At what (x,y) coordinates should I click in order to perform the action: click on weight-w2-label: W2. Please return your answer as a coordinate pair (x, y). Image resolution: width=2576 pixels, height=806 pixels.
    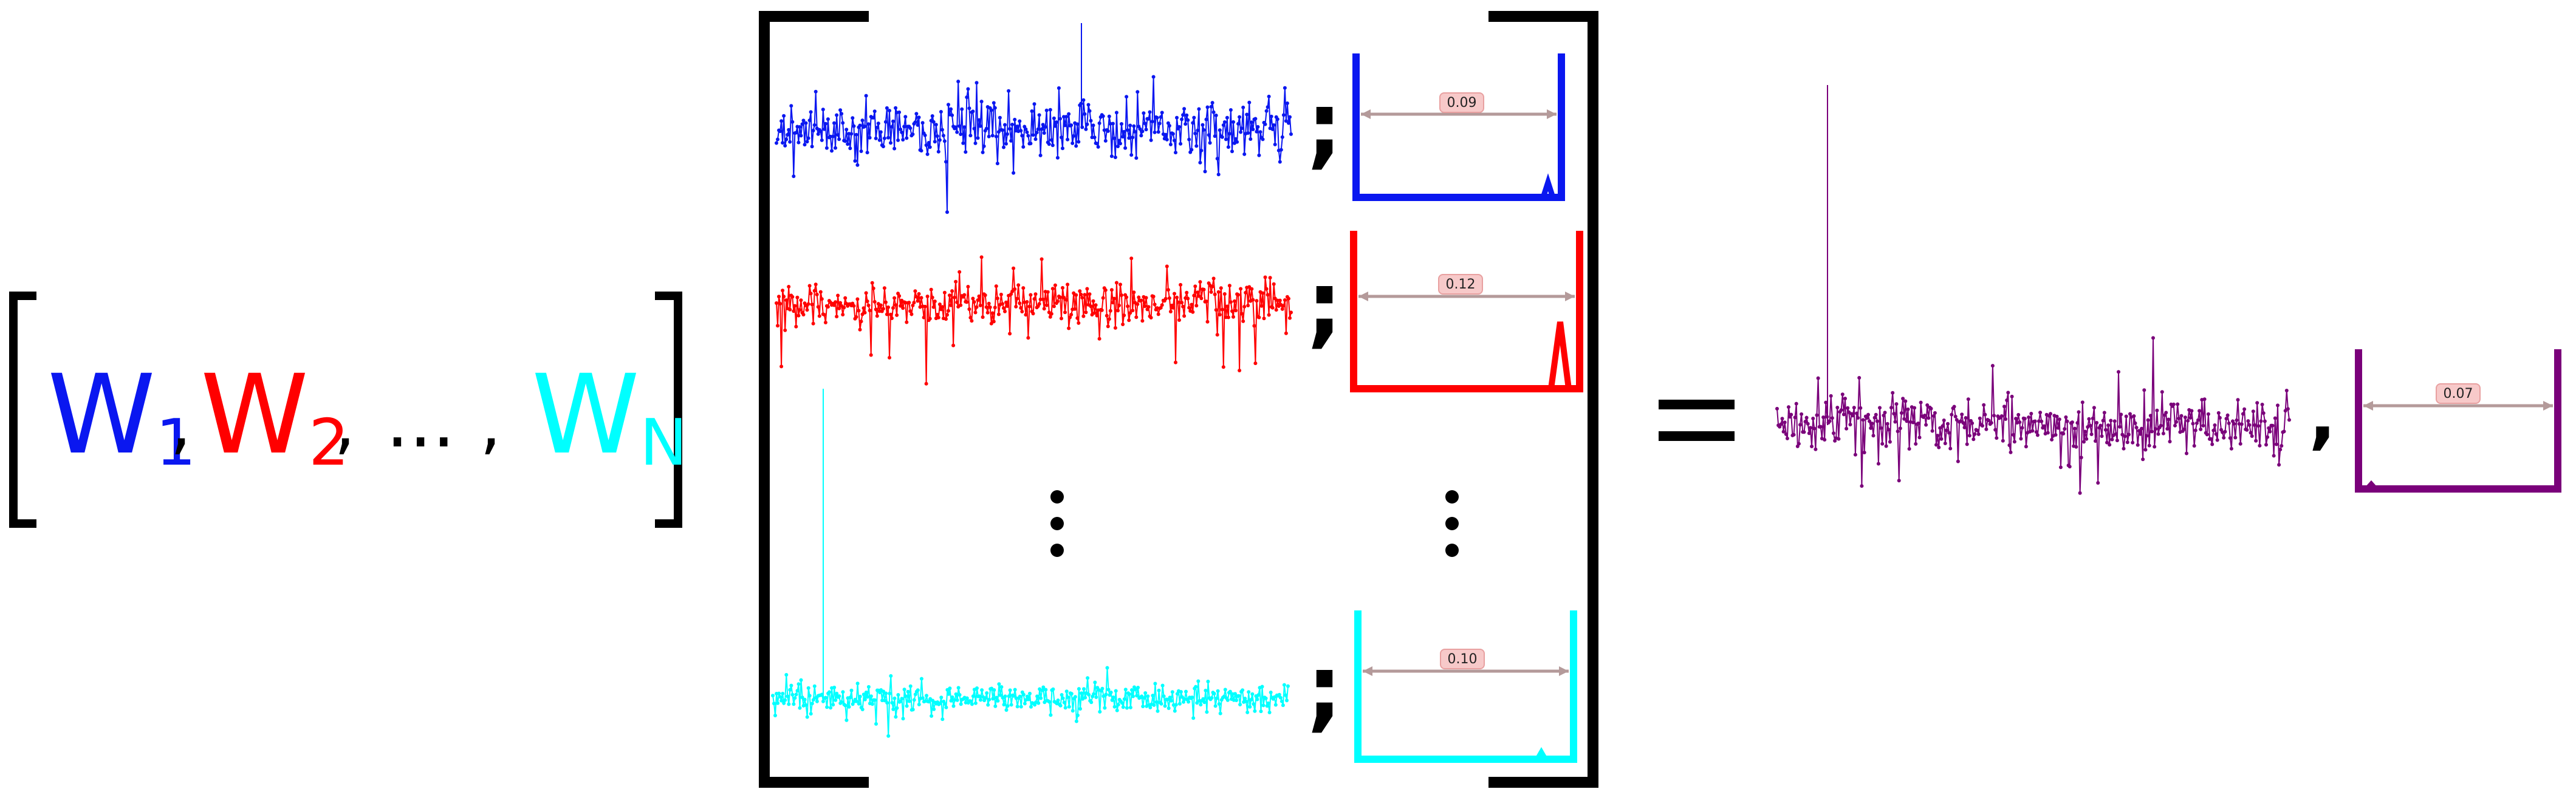
    Looking at the image, I should click on (274, 416).